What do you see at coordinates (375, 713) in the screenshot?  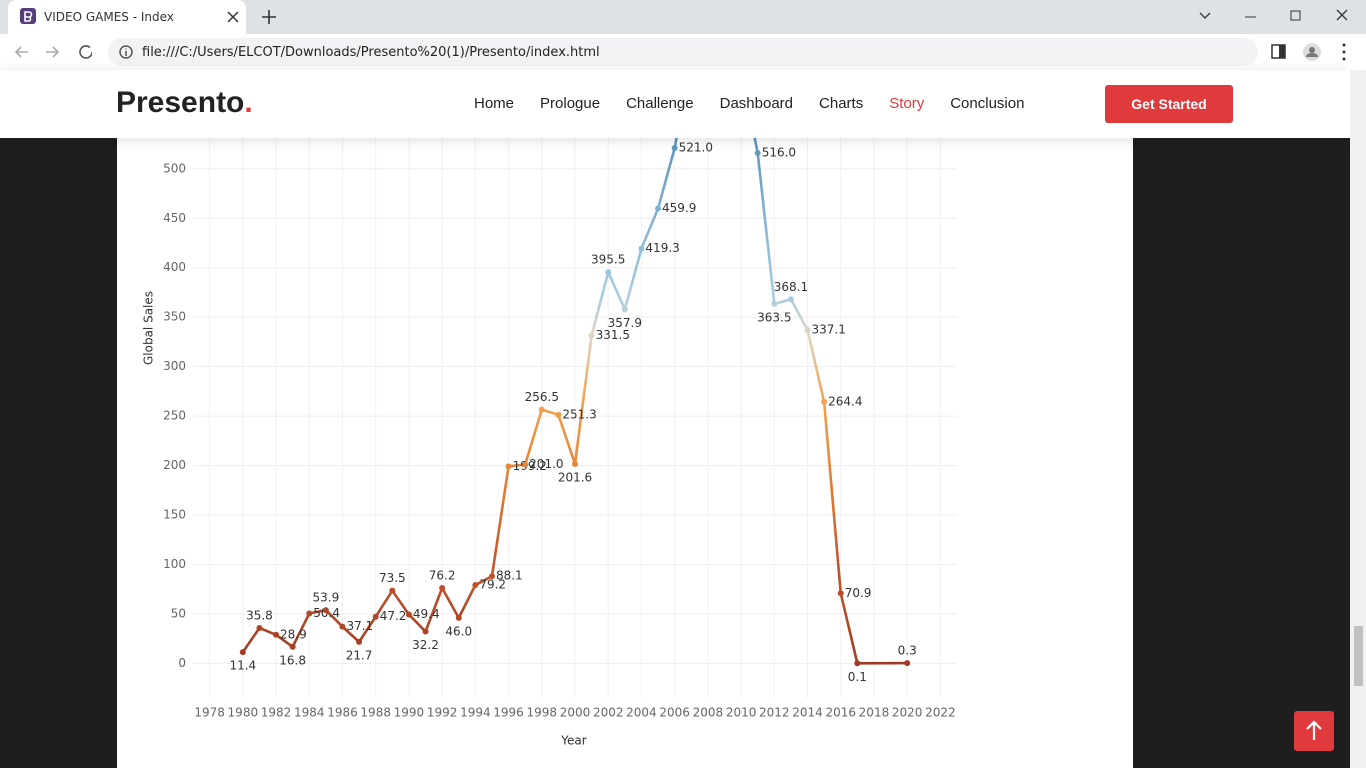 I see `x-tick-label: 1988` at bounding box center [375, 713].